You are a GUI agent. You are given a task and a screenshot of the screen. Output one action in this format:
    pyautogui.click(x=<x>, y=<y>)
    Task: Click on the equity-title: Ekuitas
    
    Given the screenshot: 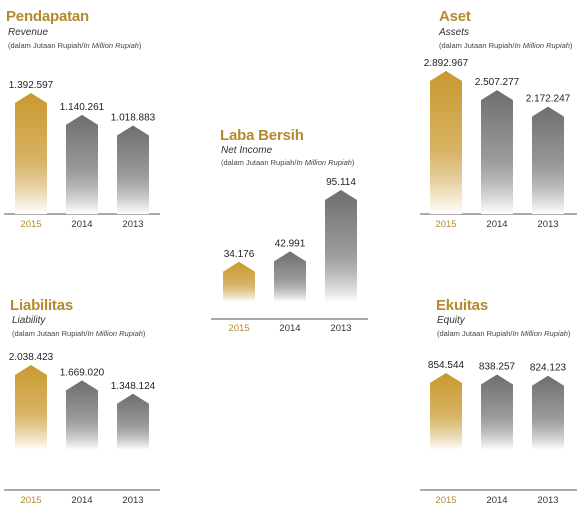 What is the action you would take?
    pyautogui.click(x=462, y=305)
    